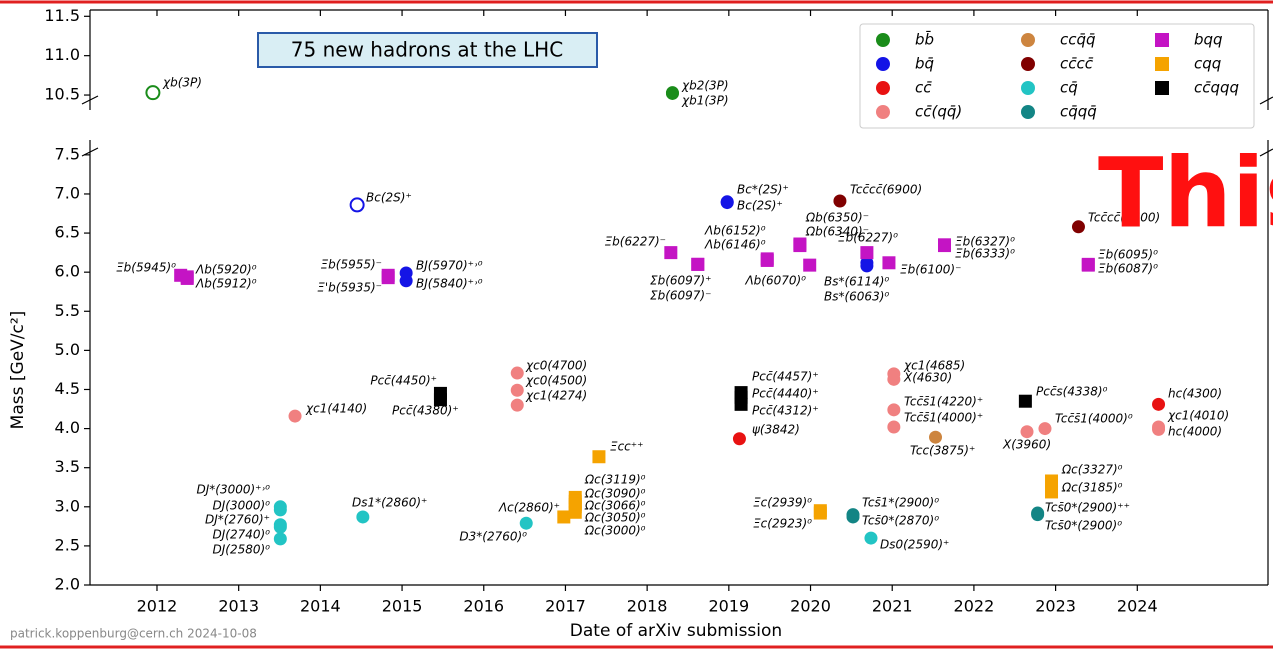 The image size is (1273, 649). I want to click on point-label: Ξb(5945)⁰, so click(146, 268).